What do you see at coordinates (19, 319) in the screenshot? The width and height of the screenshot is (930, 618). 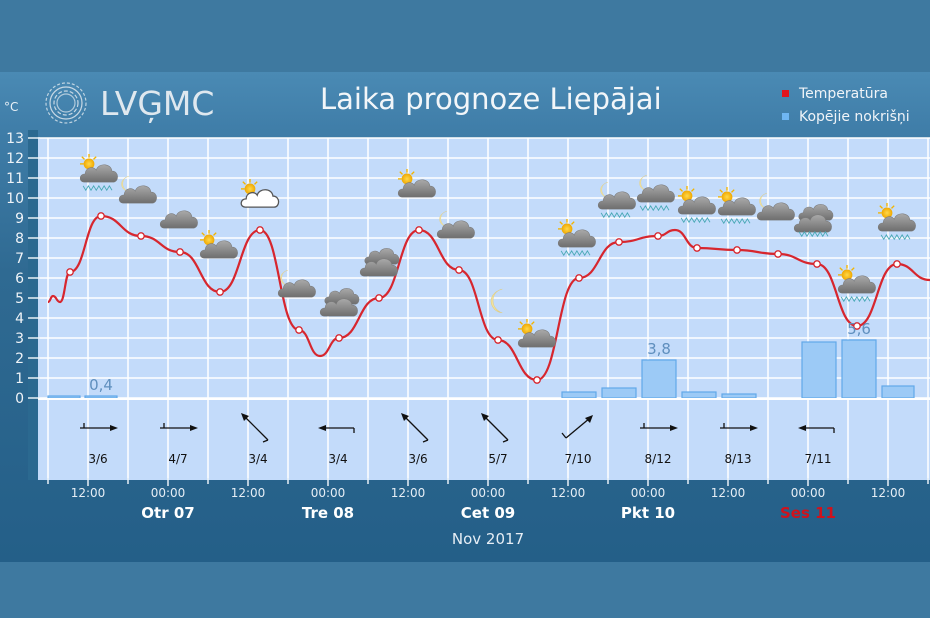 I see `y-tick-label: 4` at bounding box center [19, 319].